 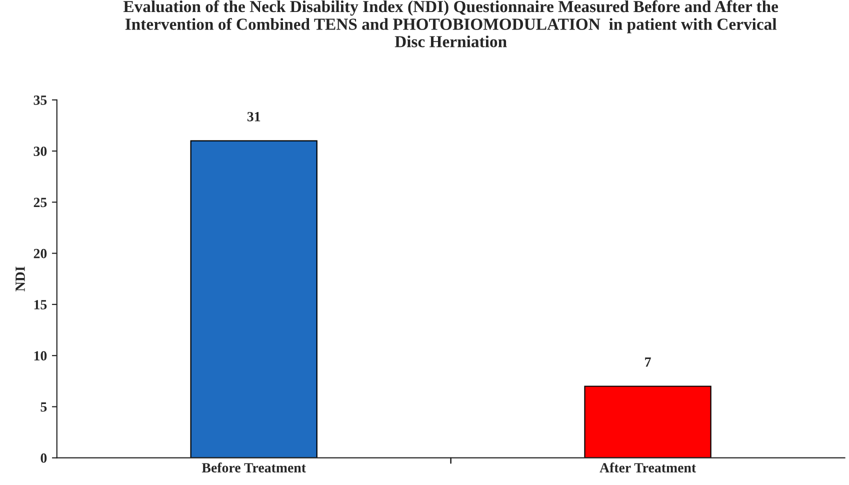 I want to click on x-tick-label: After Treatment, so click(x=648, y=467).